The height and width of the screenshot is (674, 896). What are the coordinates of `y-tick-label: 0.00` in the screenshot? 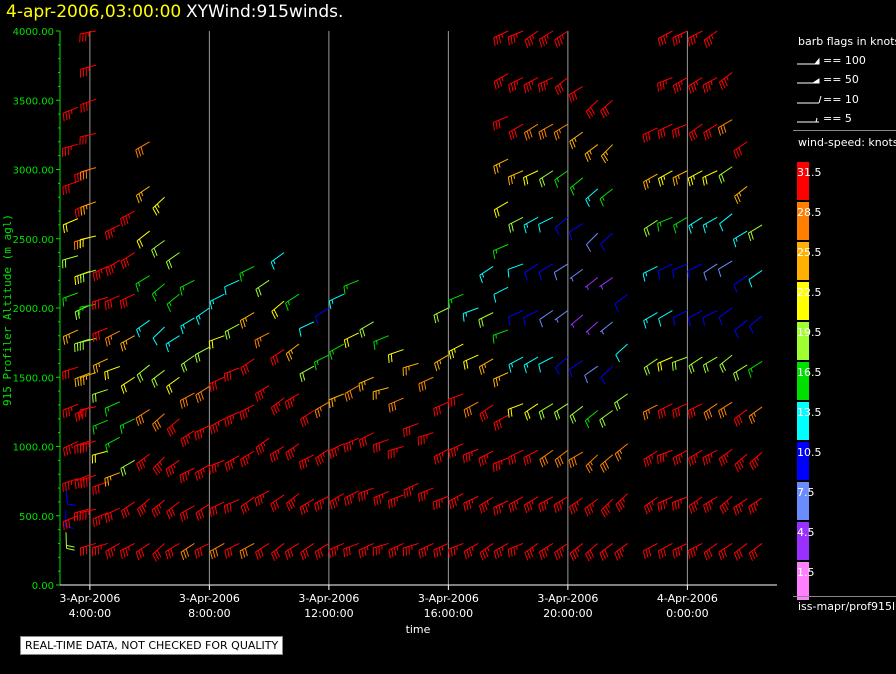 It's located at (43, 586).